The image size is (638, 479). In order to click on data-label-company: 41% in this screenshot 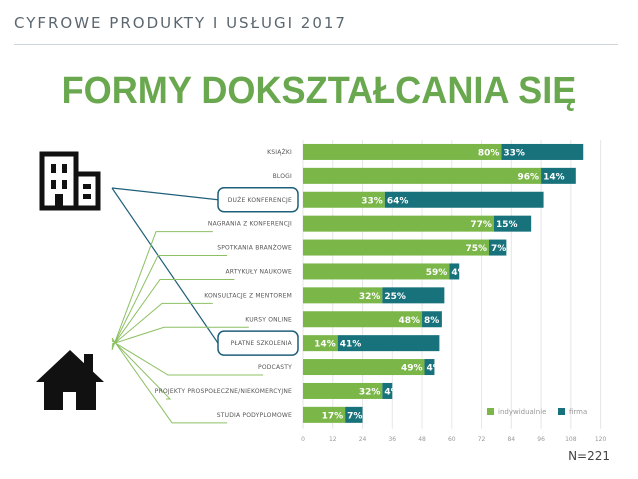, I will do `click(351, 345)`.